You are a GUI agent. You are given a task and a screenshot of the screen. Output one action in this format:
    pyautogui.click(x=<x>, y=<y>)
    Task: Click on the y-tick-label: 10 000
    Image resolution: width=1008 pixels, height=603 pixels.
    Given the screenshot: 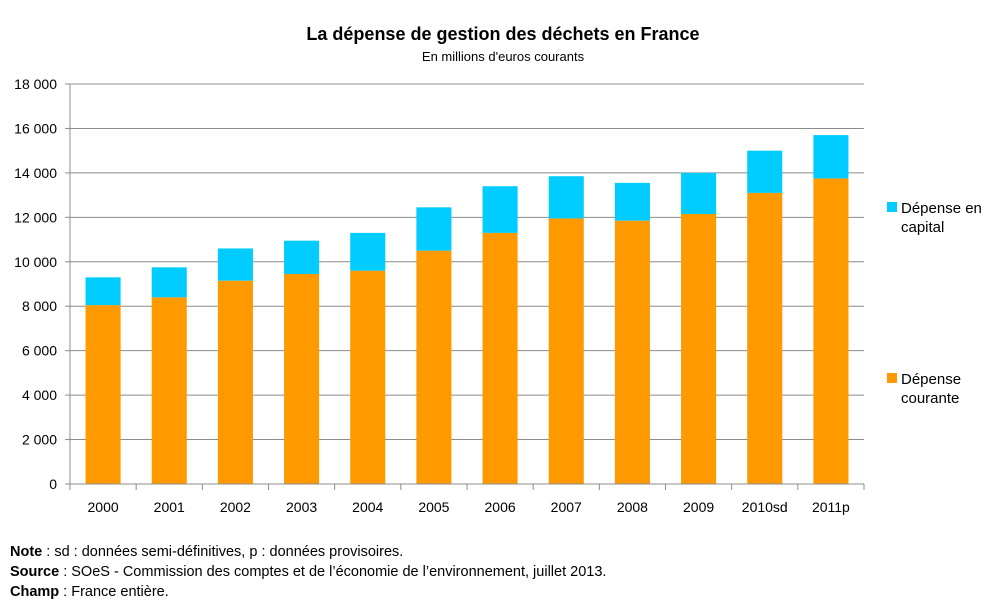 What is the action you would take?
    pyautogui.click(x=35, y=262)
    